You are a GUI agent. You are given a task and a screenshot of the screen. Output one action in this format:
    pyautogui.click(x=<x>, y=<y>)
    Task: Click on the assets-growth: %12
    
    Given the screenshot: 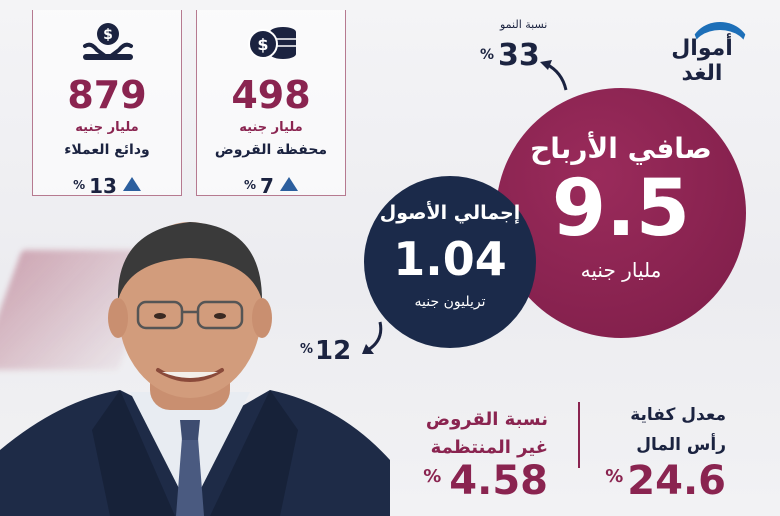 What is the action you would take?
    pyautogui.click(x=325, y=351)
    